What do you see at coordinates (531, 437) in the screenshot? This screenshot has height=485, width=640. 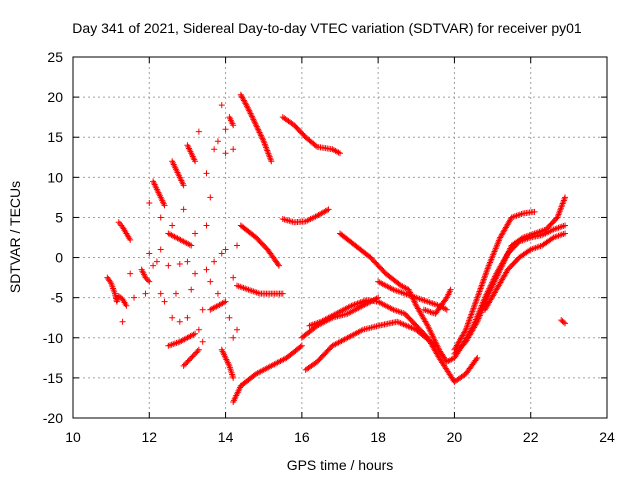 I see `x-tick-label-6: 22` at bounding box center [531, 437].